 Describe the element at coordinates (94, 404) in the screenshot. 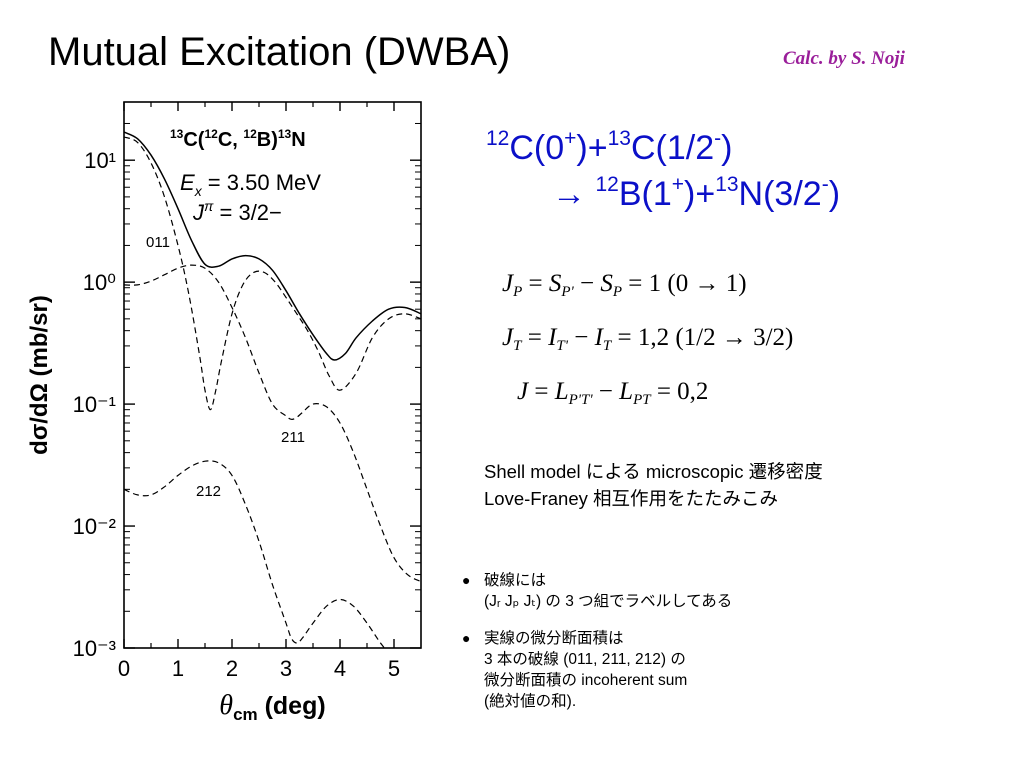

I see `y-tick-label: 10⁻¹` at that location.